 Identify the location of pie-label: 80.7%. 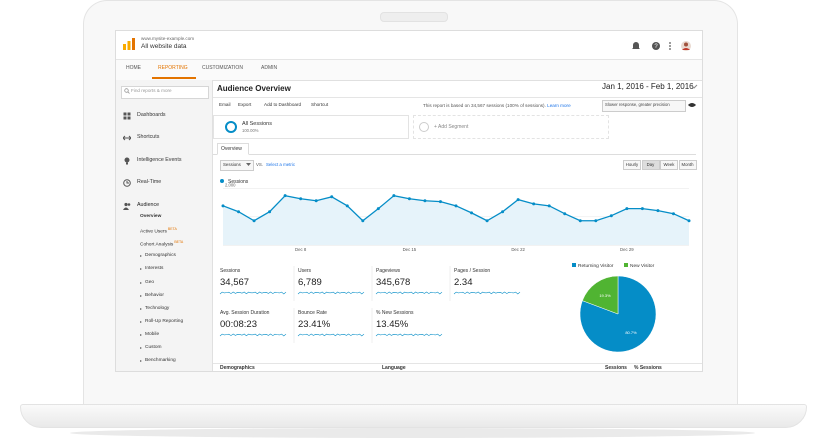
(631, 332).